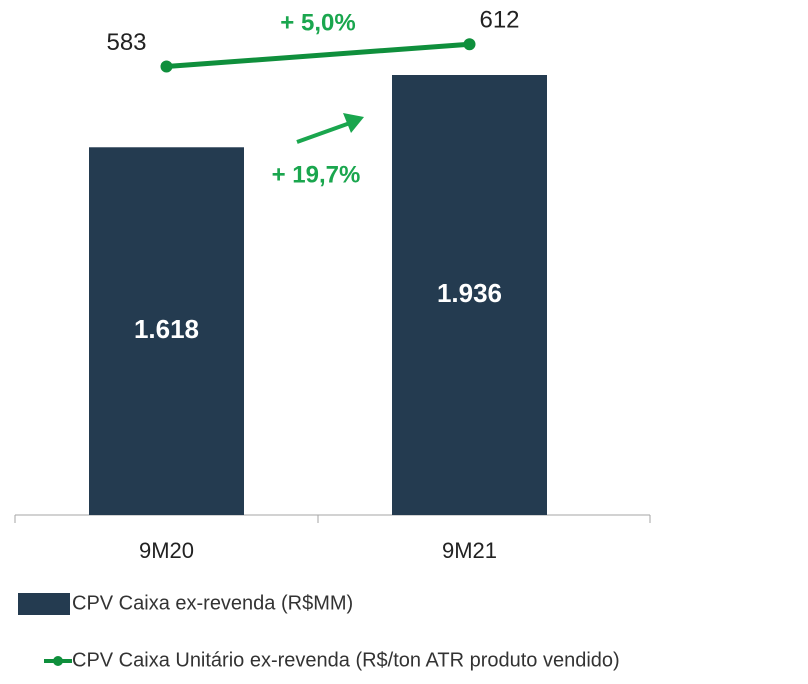 Image resolution: width=808 pixels, height=684 pixels. I want to click on annotation: + 5,0%, so click(317, 22).